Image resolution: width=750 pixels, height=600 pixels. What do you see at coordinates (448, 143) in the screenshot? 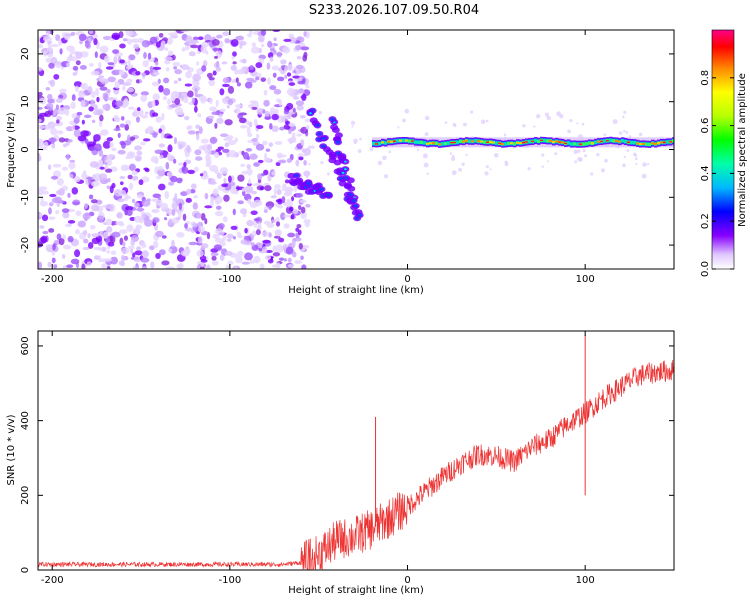
I see `carrier-inner` at bounding box center [448, 143].